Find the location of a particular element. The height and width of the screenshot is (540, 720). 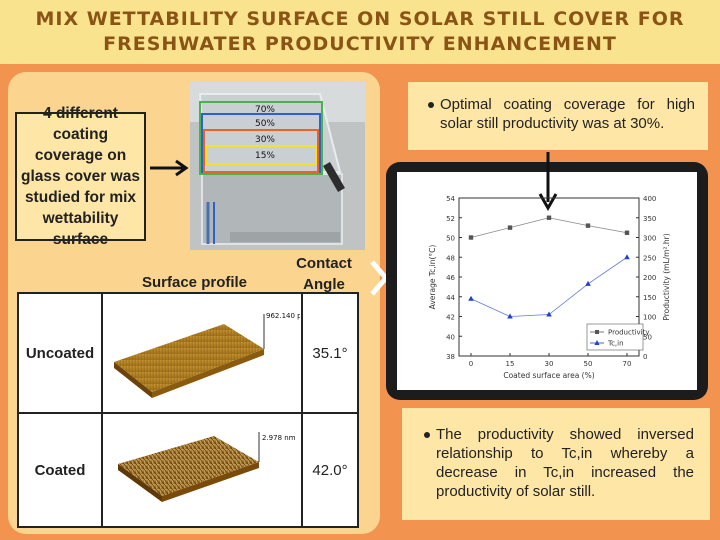

y-left-tick-label: 48 is located at coordinates (450, 258).